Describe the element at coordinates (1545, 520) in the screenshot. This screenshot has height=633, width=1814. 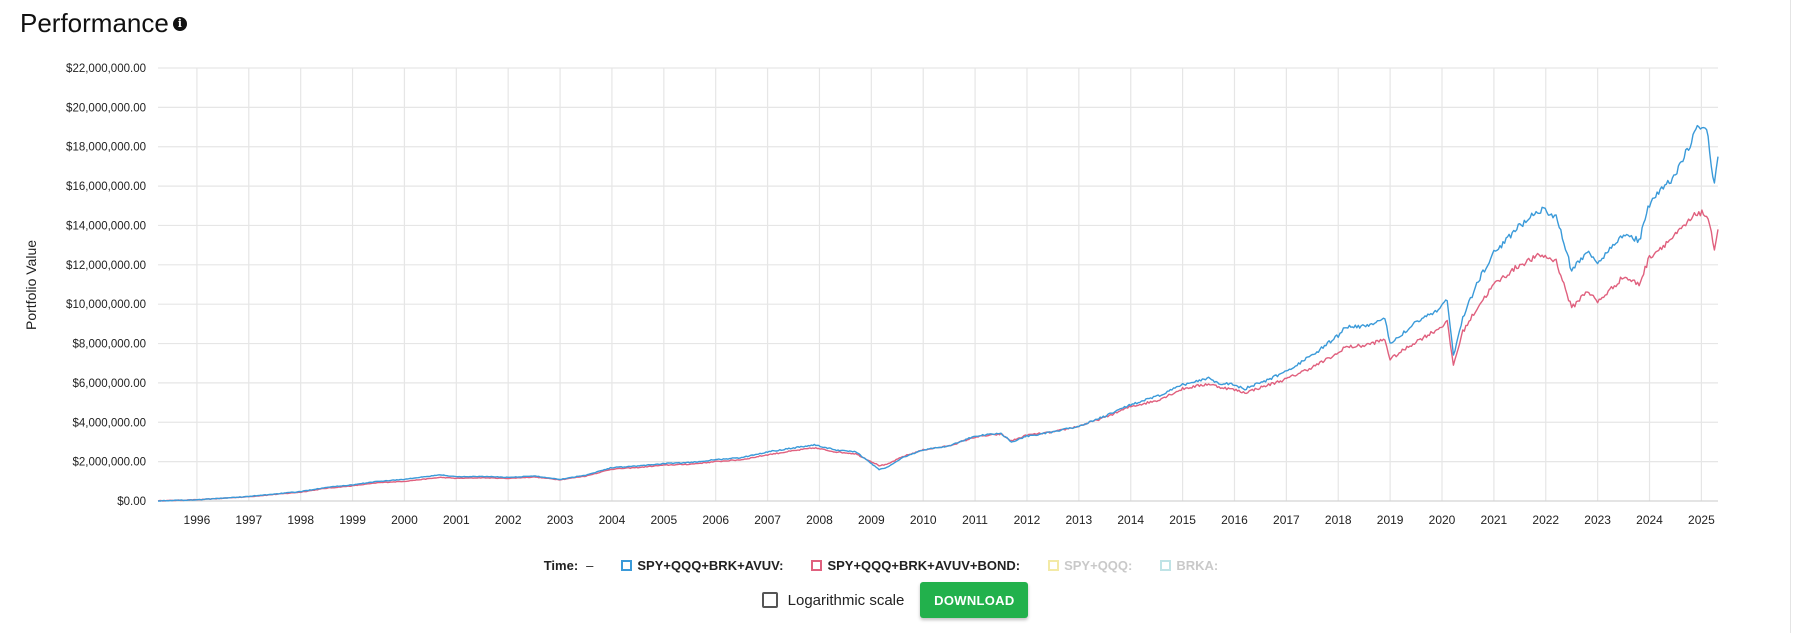
I see `x-tick-label: 2022` at that location.